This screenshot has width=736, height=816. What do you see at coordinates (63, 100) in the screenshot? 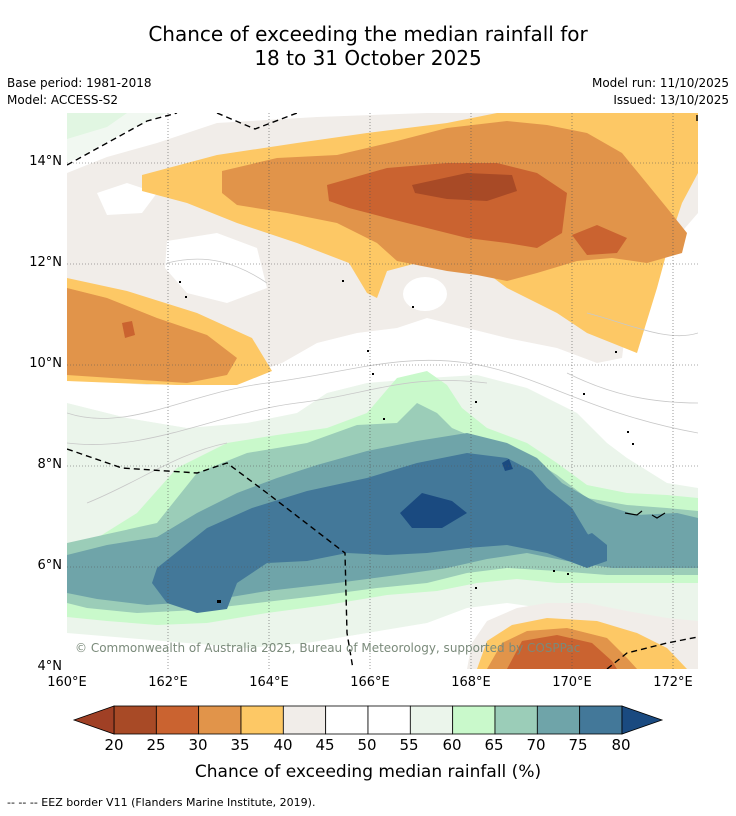
I see `model-name: Model: ACCESS-S2` at bounding box center [63, 100].